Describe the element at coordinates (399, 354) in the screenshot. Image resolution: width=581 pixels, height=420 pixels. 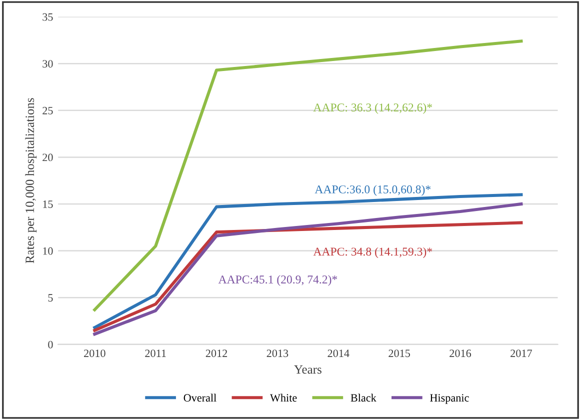
I see `x-tick-label: 2015` at that location.